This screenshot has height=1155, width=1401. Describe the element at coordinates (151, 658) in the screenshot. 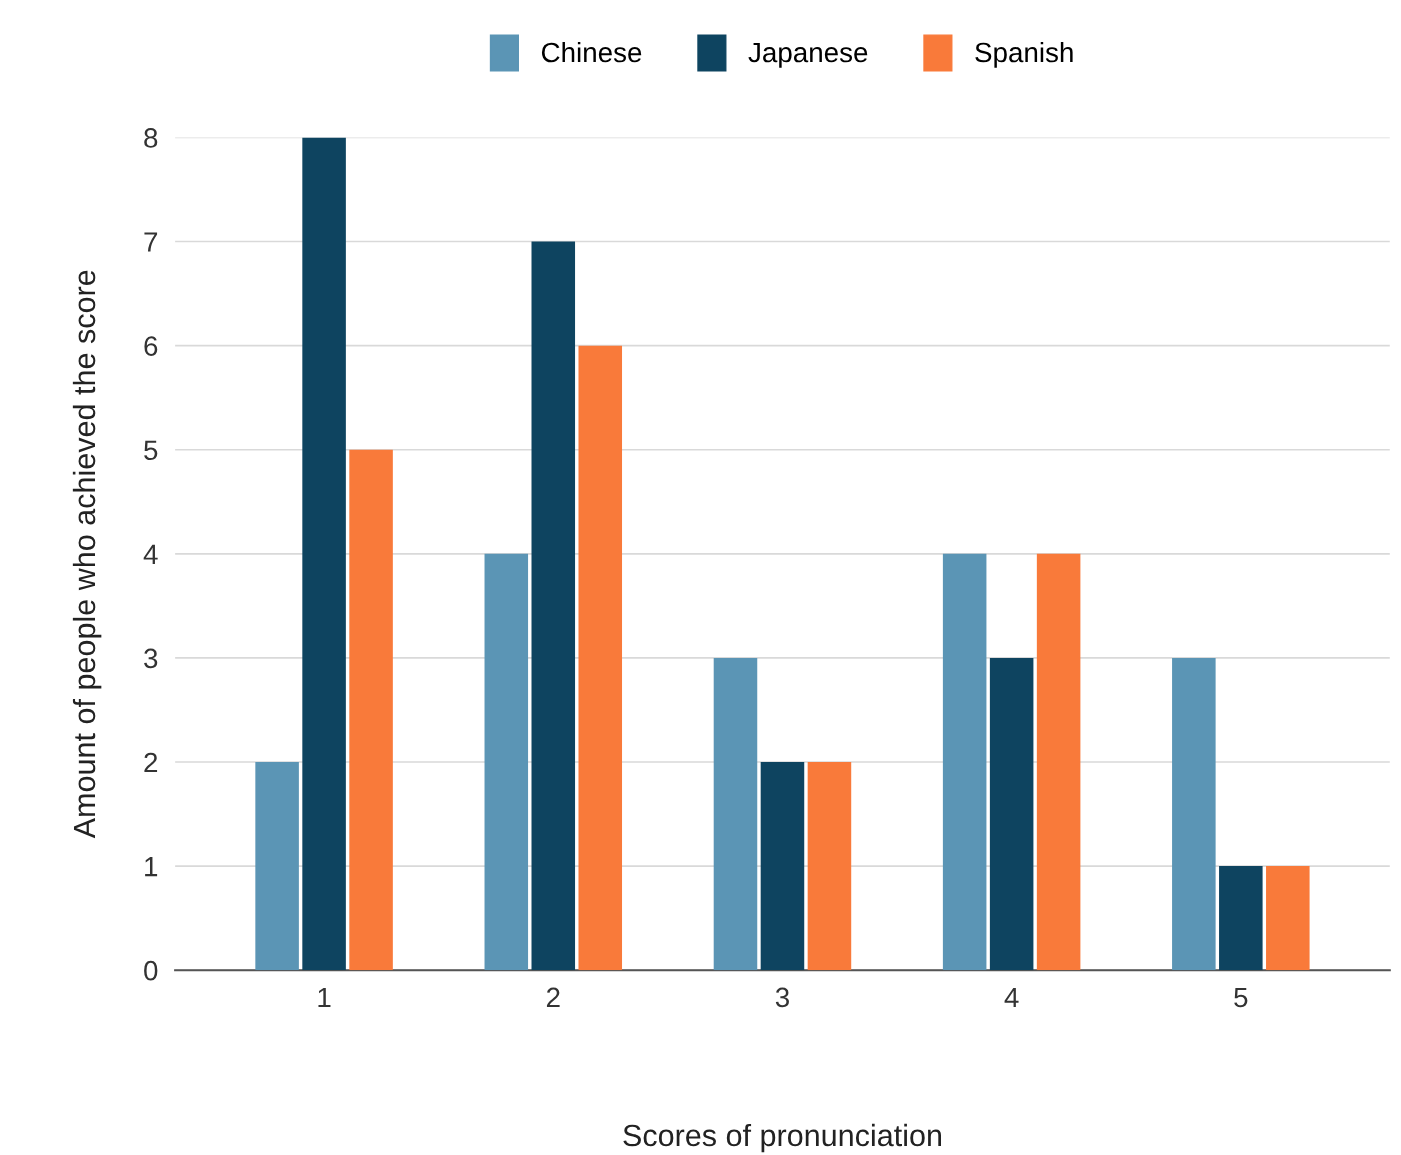

I see `y-tick-label: 3` at that location.